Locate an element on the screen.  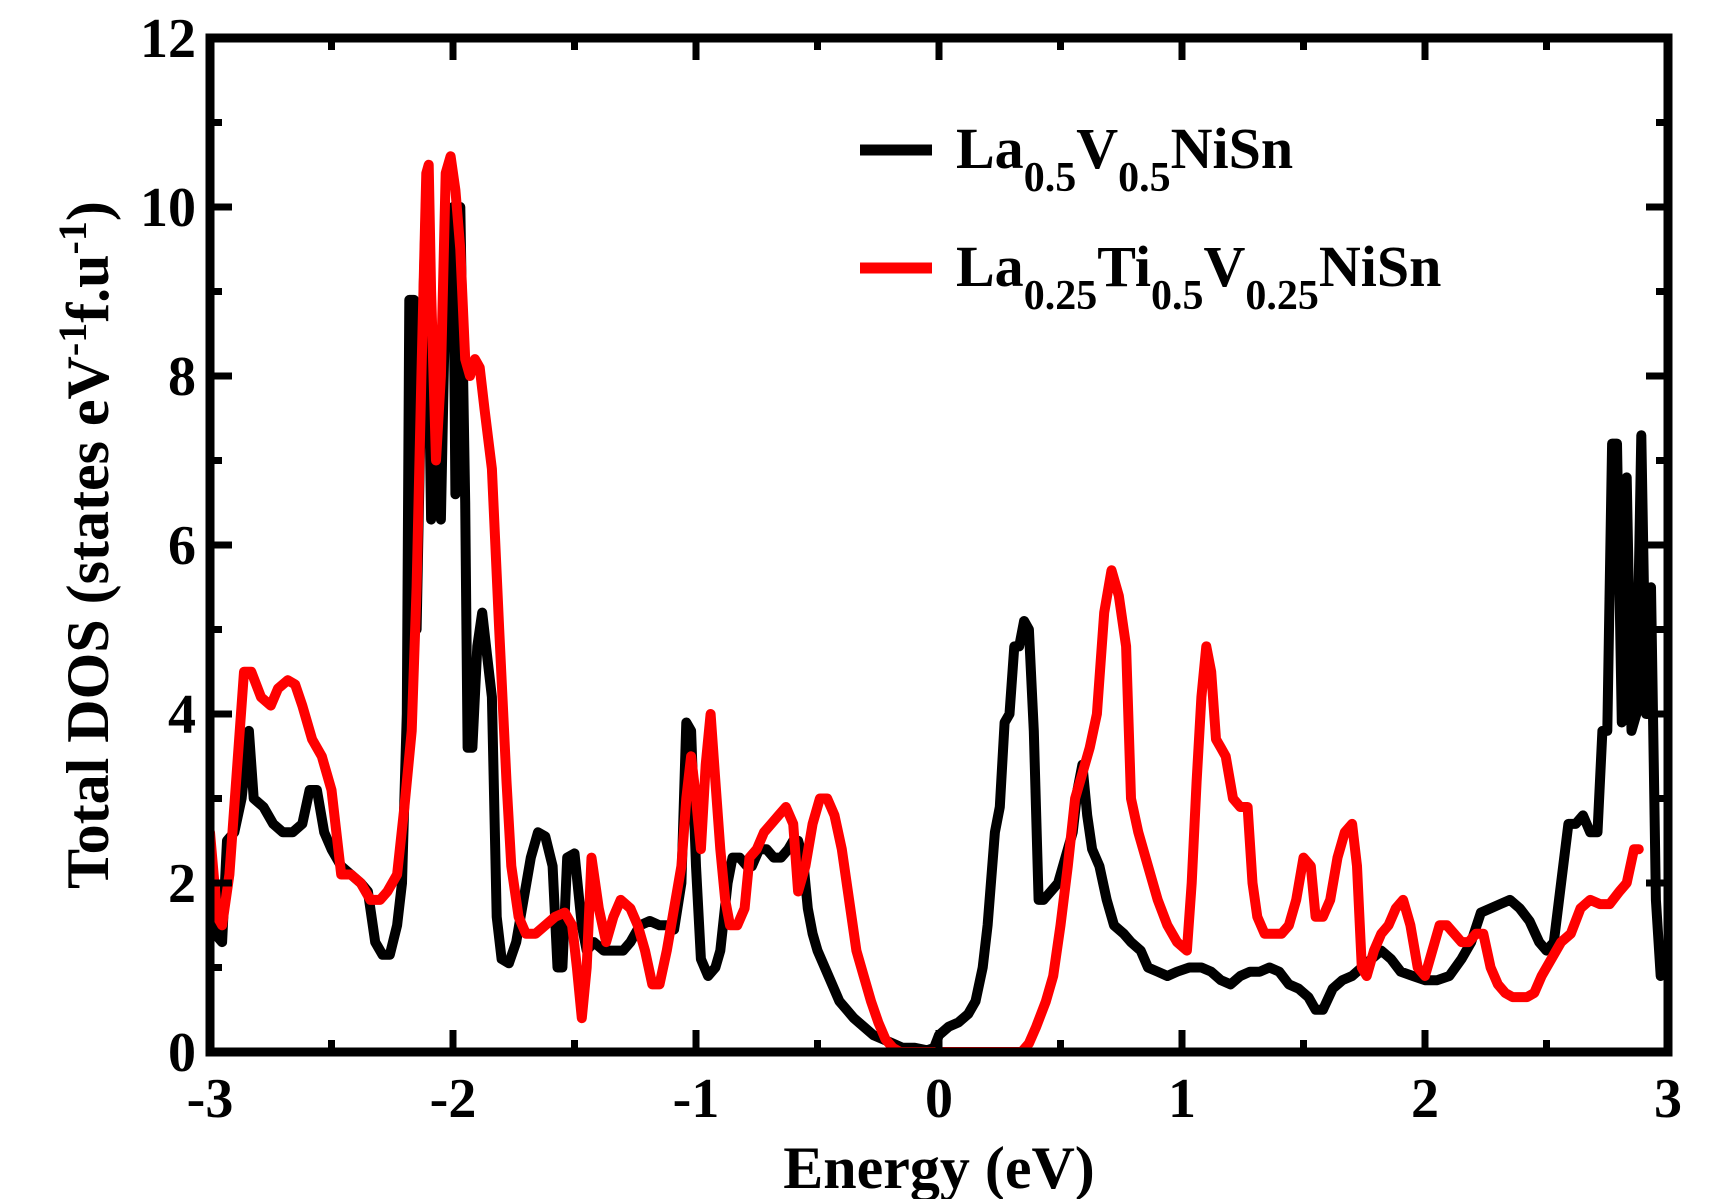
y-tick-label: 0 is located at coordinates (182, 1053).